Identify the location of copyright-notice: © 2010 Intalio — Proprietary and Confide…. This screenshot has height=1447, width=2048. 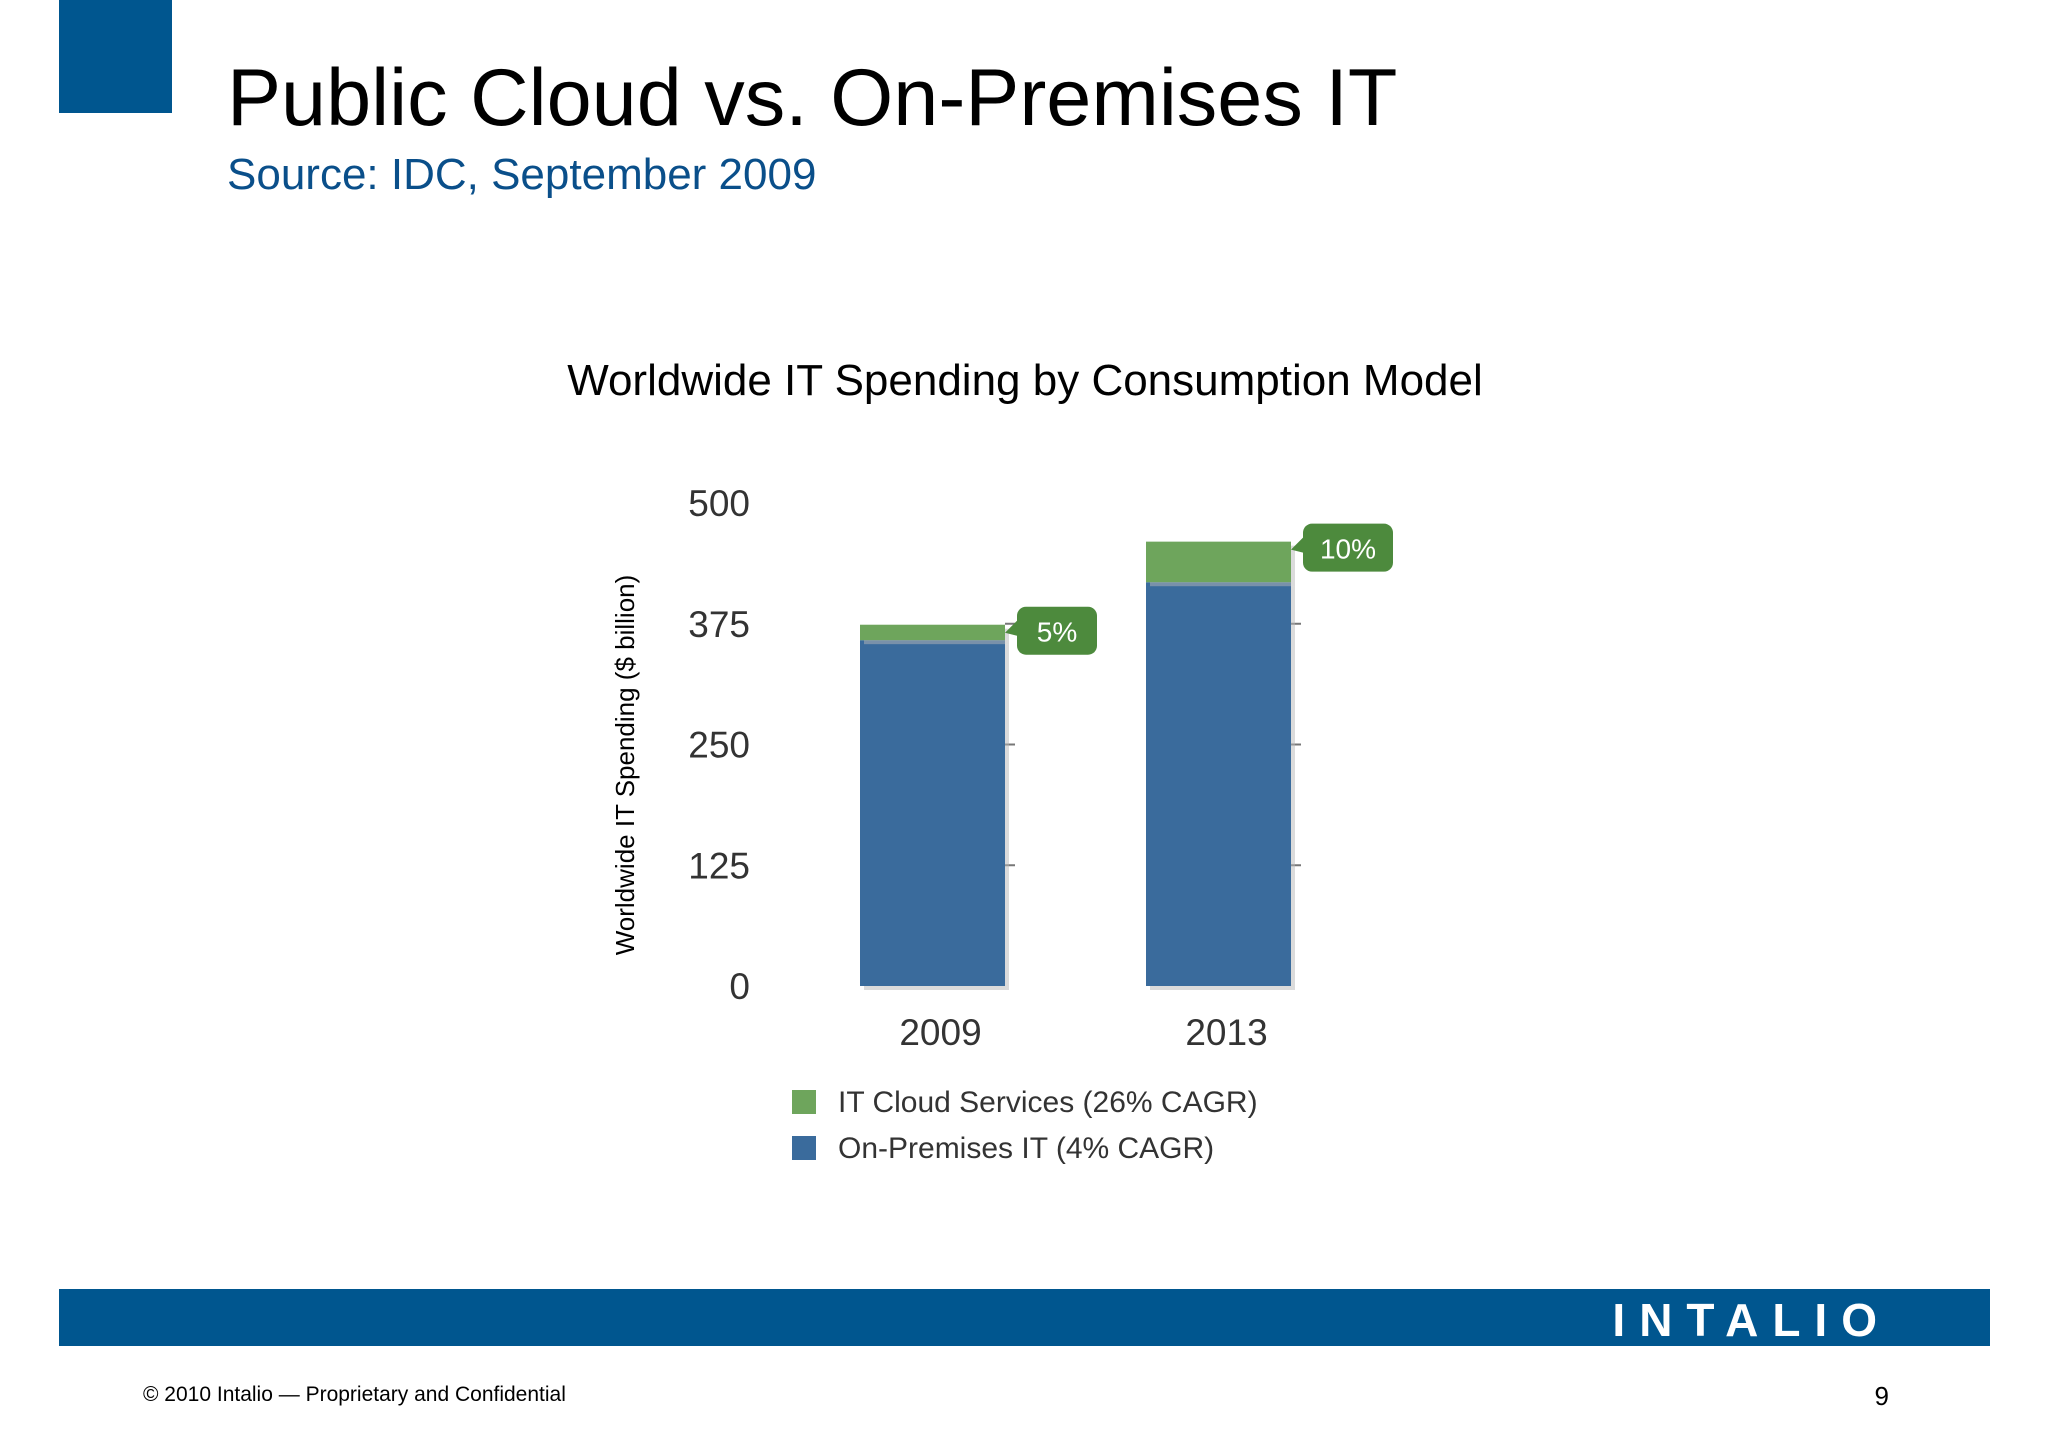
(354, 1394).